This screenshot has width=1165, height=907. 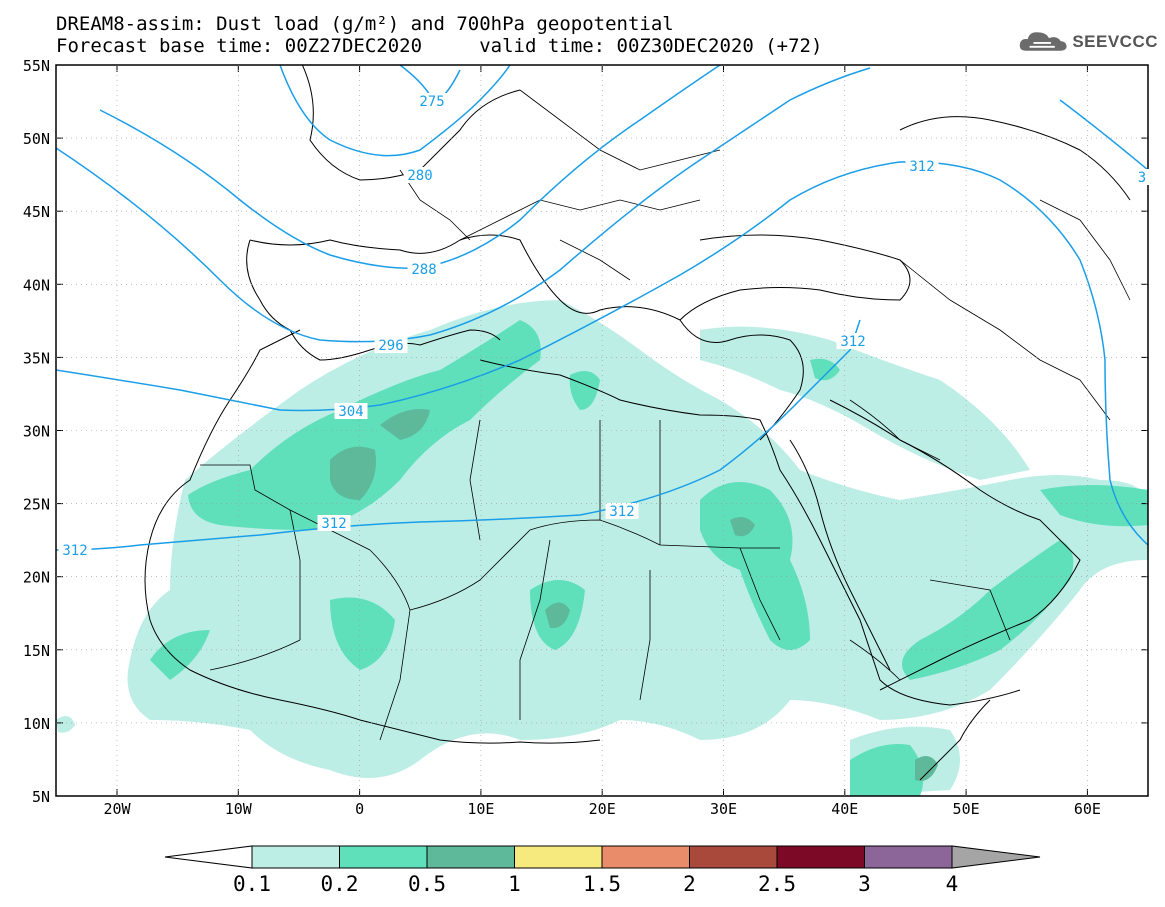 I want to click on lat-label: 15N, so click(x=36, y=651).